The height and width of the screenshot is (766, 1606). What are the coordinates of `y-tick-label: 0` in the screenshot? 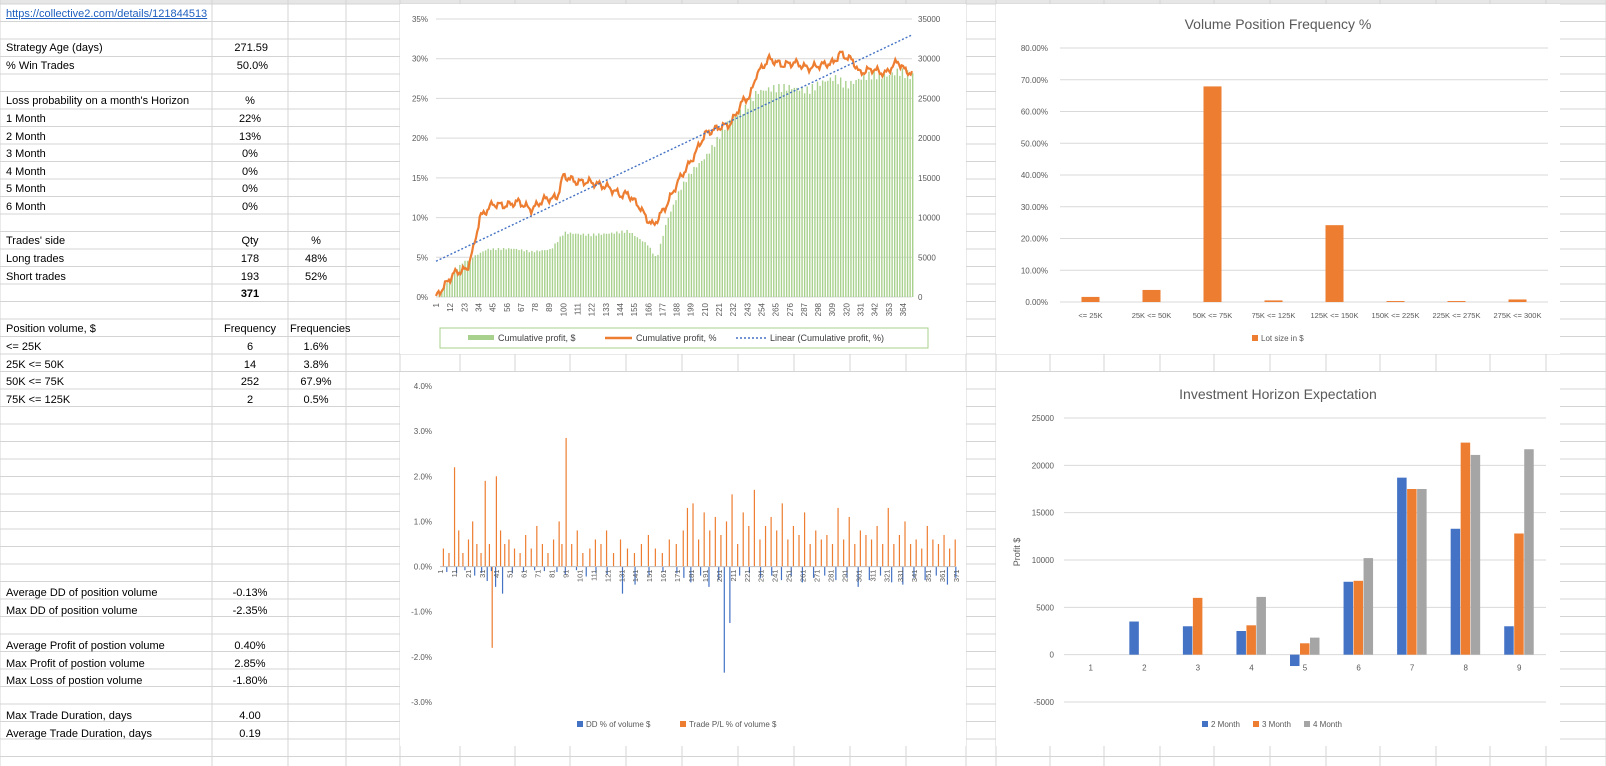 It's located at (1052, 655).